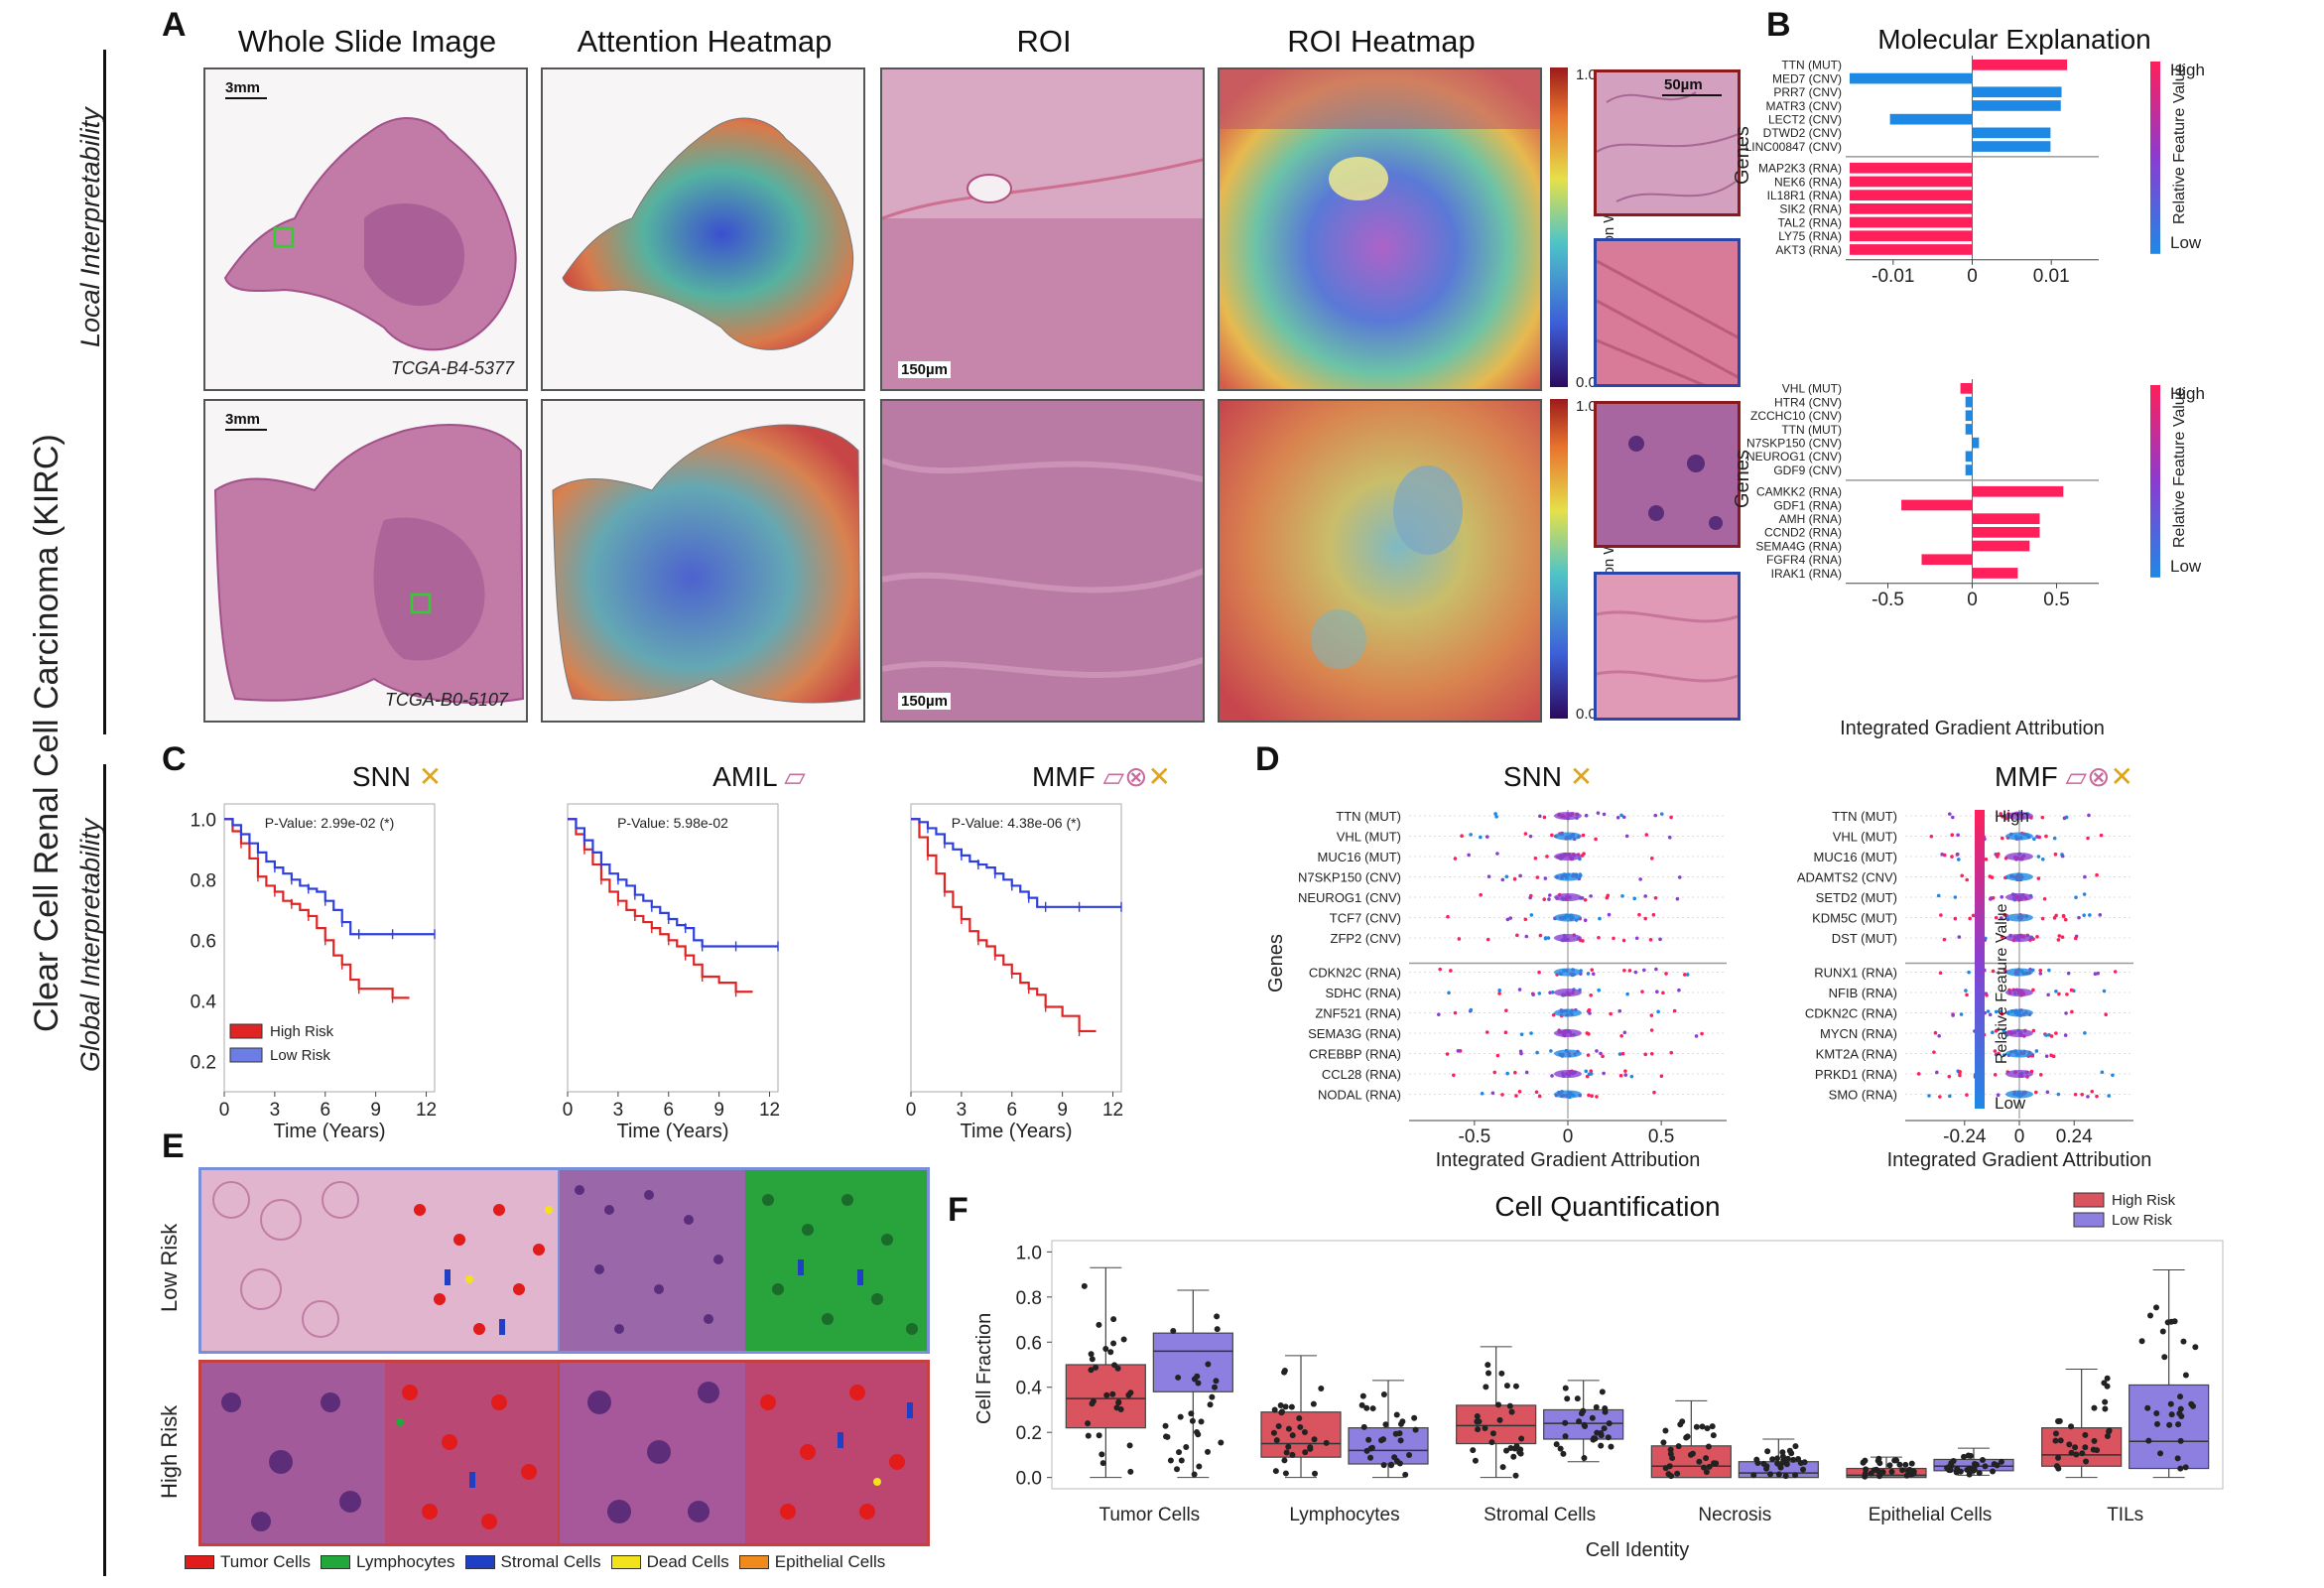  Describe the element at coordinates (759, 776) in the screenshot. I see `panel-c-title-amil: AMIL ▱` at that location.